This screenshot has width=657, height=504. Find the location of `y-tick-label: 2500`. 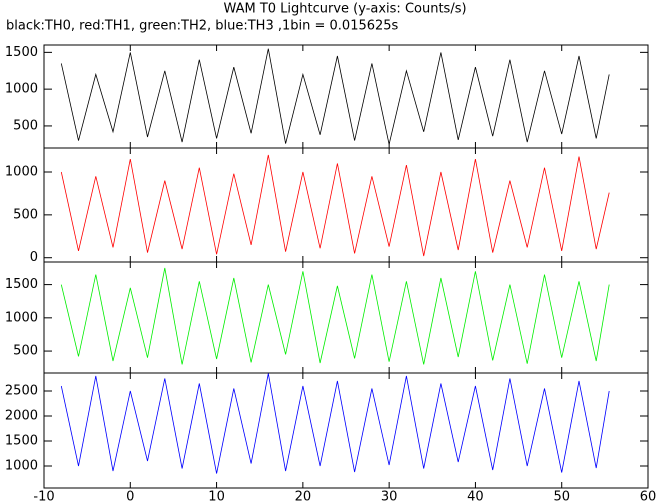

y-tick-label: 2500 is located at coordinates (21, 391).